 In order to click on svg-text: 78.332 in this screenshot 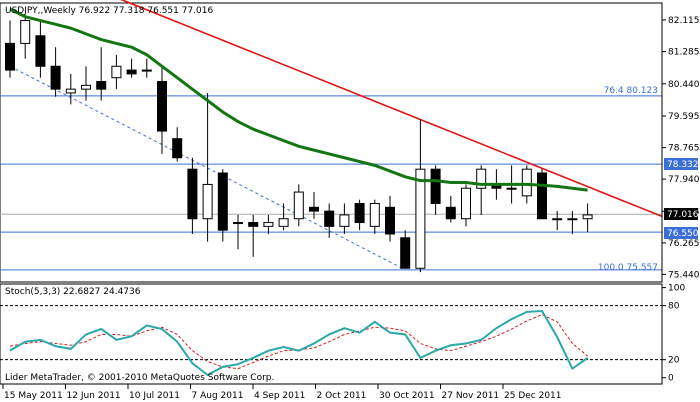, I will do `click(683, 165)`.